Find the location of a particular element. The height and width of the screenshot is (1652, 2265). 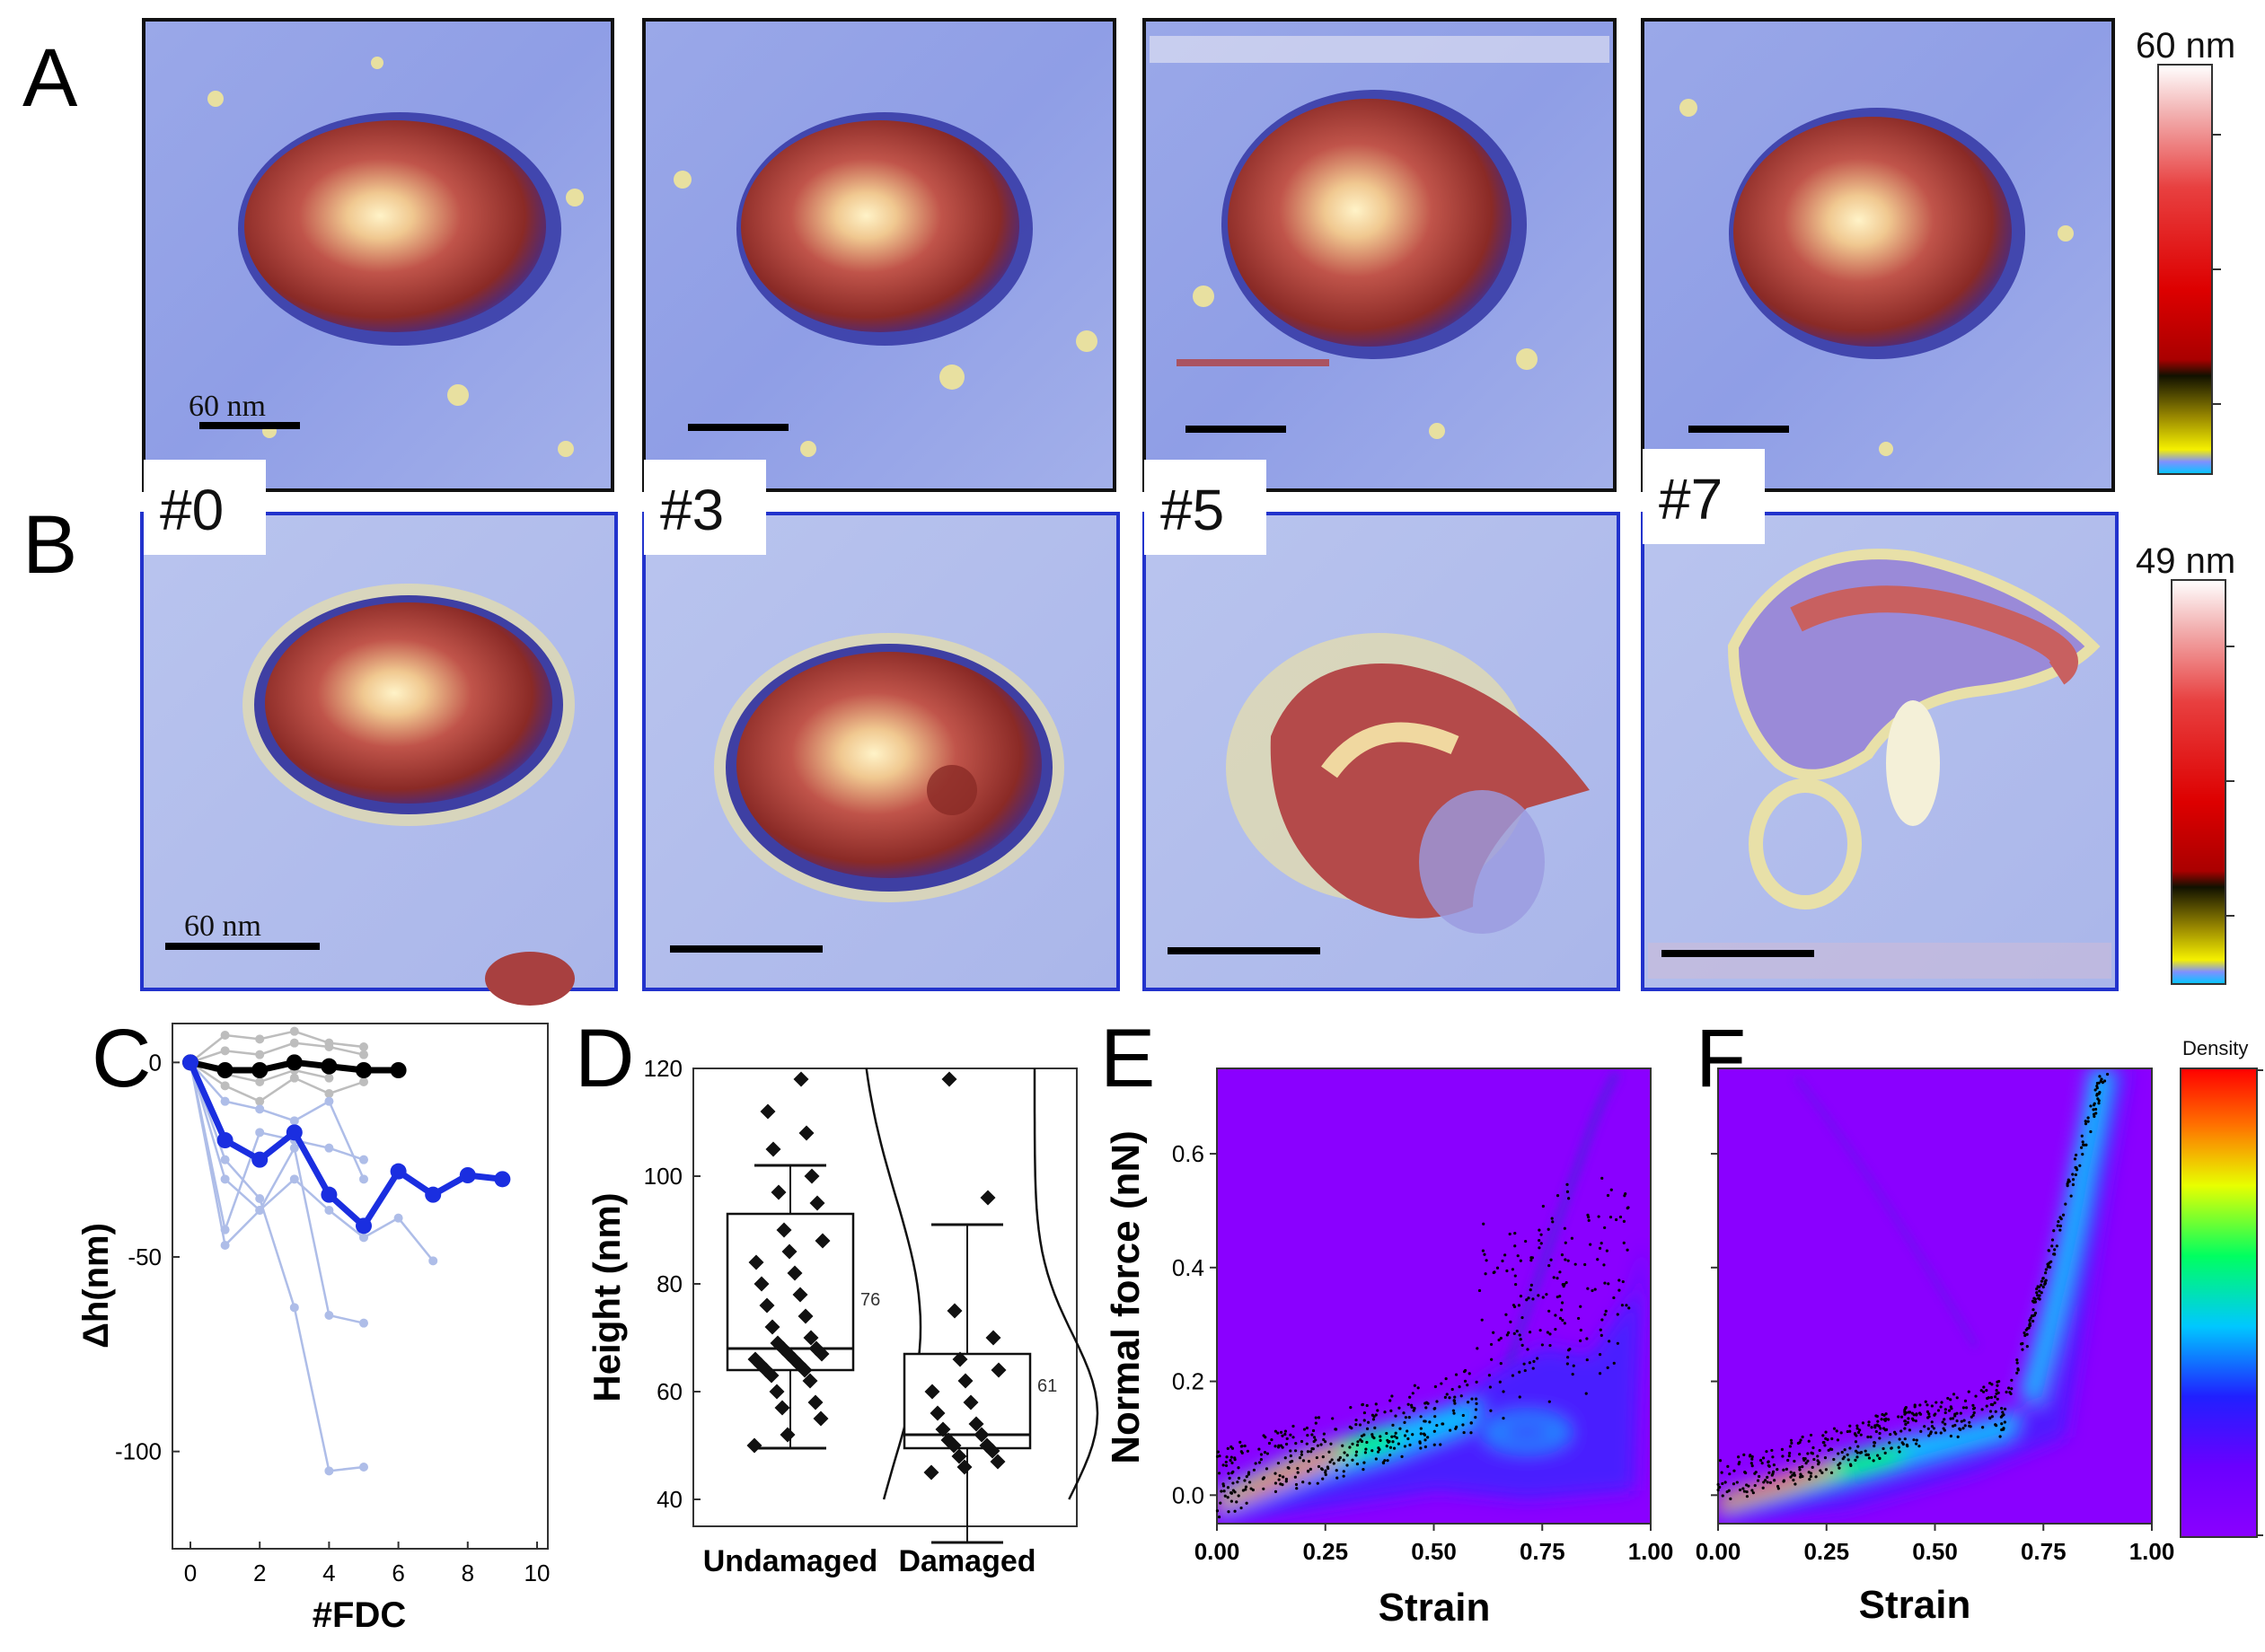

scale-bar is located at coordinates (746, 949).